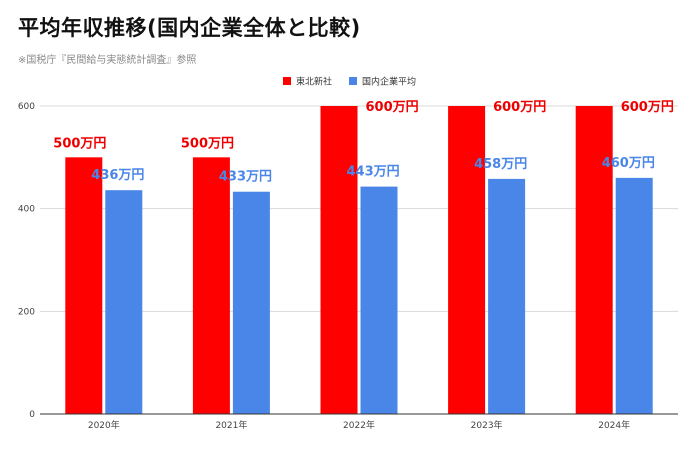 The height and width of the screenshot is (449, 700). I want to click on y-tick-label: 400, so click(26, 210).